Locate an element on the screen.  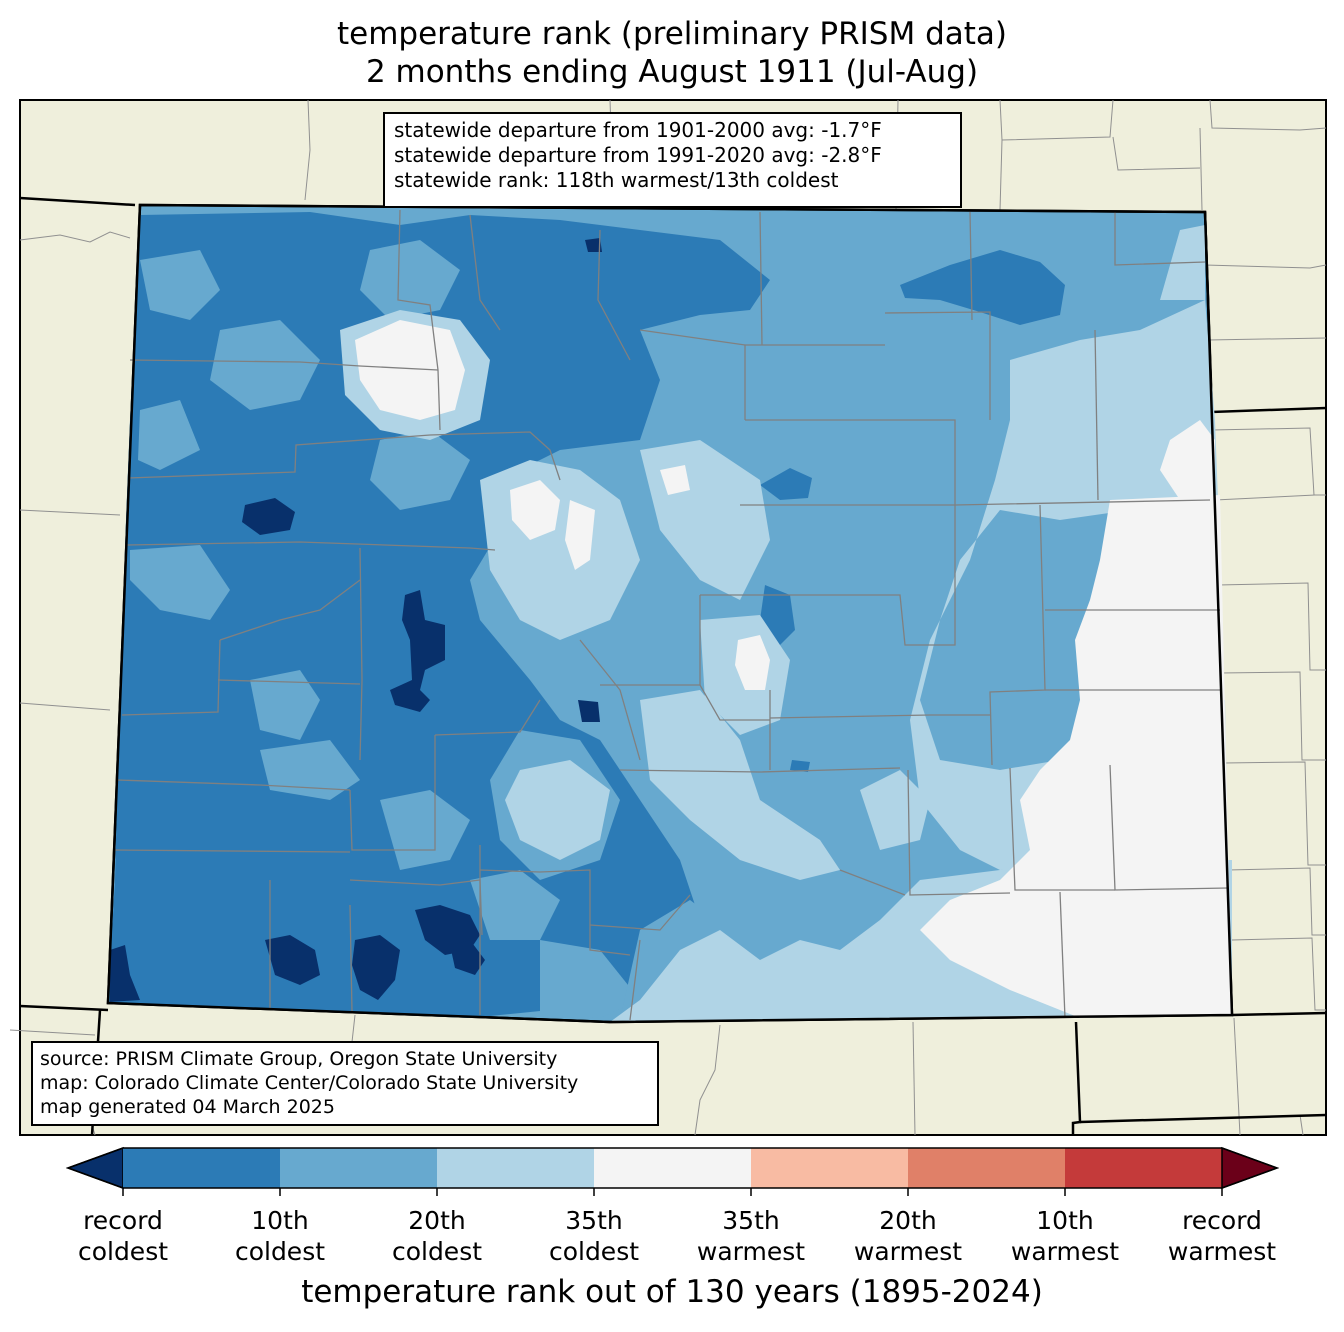
map-title-line2: 2 months ending August 1911 (Jul-Aug) is located at coordinates (672, 72).